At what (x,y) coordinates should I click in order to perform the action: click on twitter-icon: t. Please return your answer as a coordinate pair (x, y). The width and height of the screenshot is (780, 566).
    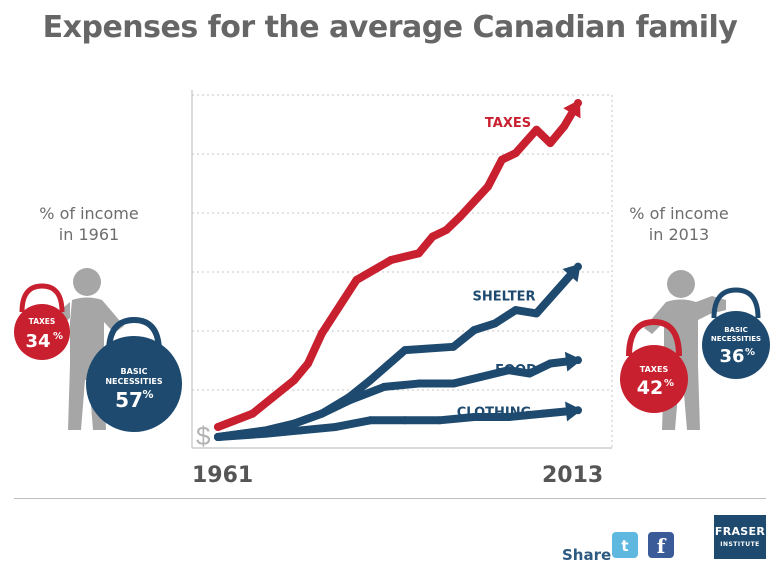
    Looking at the image, I should click on (625, 545).